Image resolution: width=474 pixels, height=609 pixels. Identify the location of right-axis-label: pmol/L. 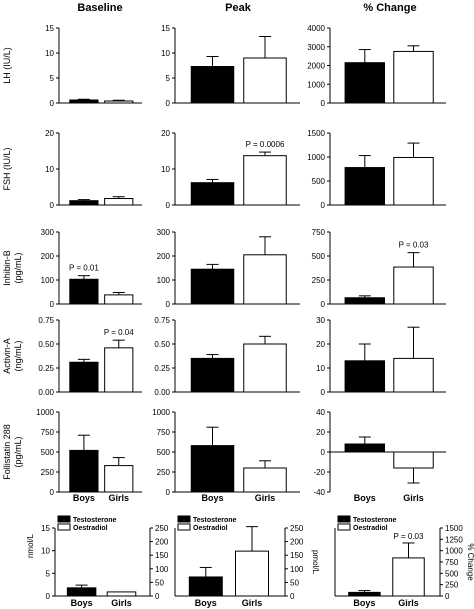
(315, 562).